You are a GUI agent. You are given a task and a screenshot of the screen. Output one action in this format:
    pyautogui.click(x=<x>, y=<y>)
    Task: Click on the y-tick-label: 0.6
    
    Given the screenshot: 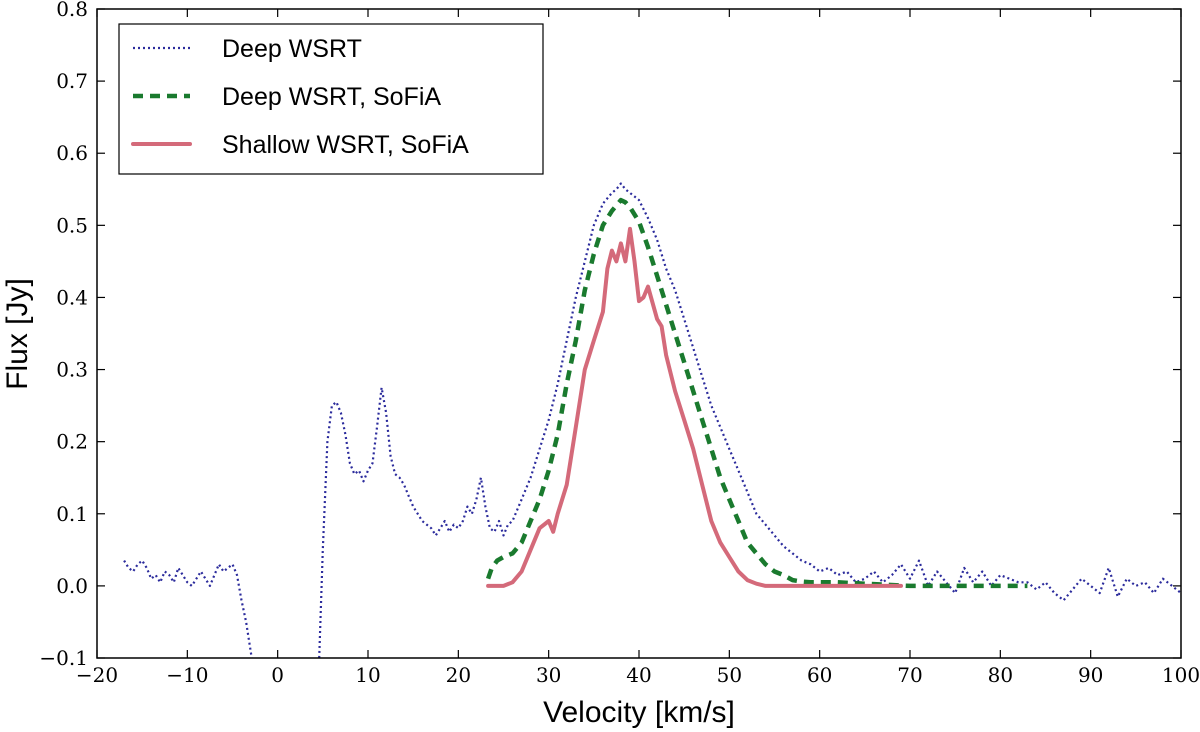 What is the action you would take?
    pyautogui.click(x=72, y=153)
    